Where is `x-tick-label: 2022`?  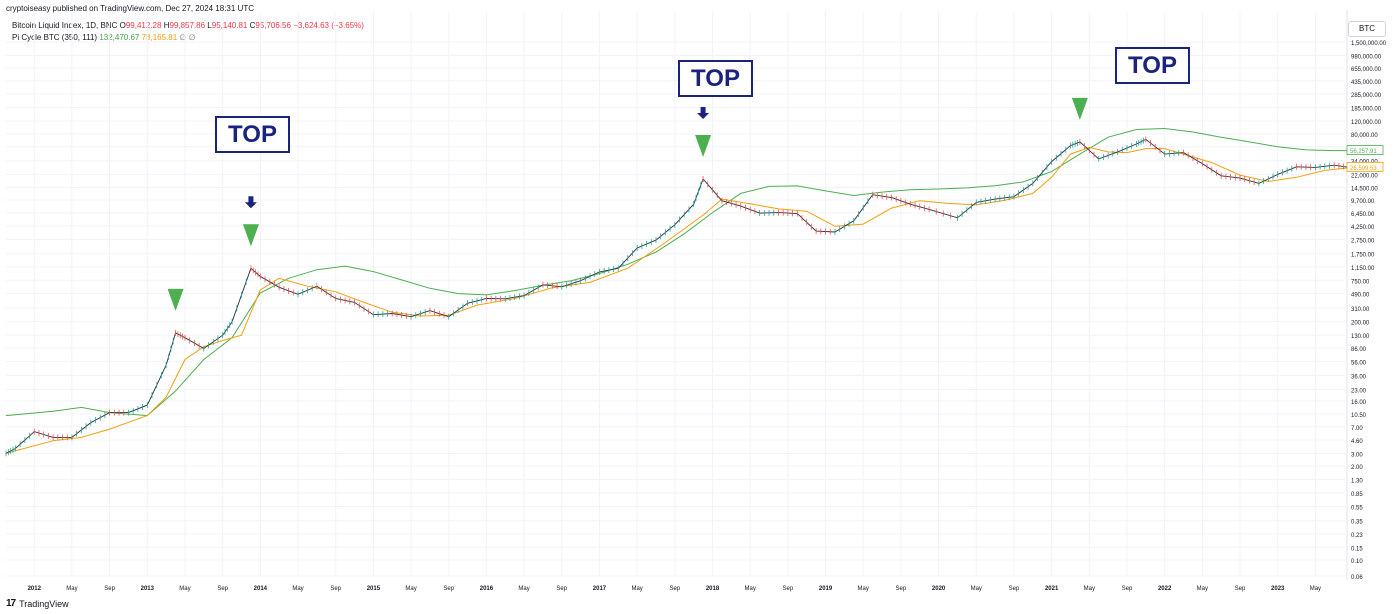 x-tick-label: 2022 is located at coordinates (1165, 589).